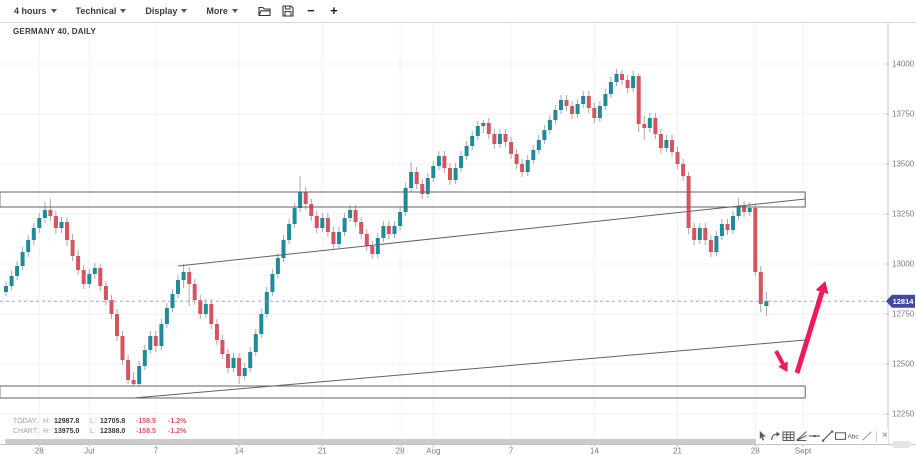  Describe the element at coordinates (904, 301) in the screenshot. I see `svg-text: 12814` at that location.